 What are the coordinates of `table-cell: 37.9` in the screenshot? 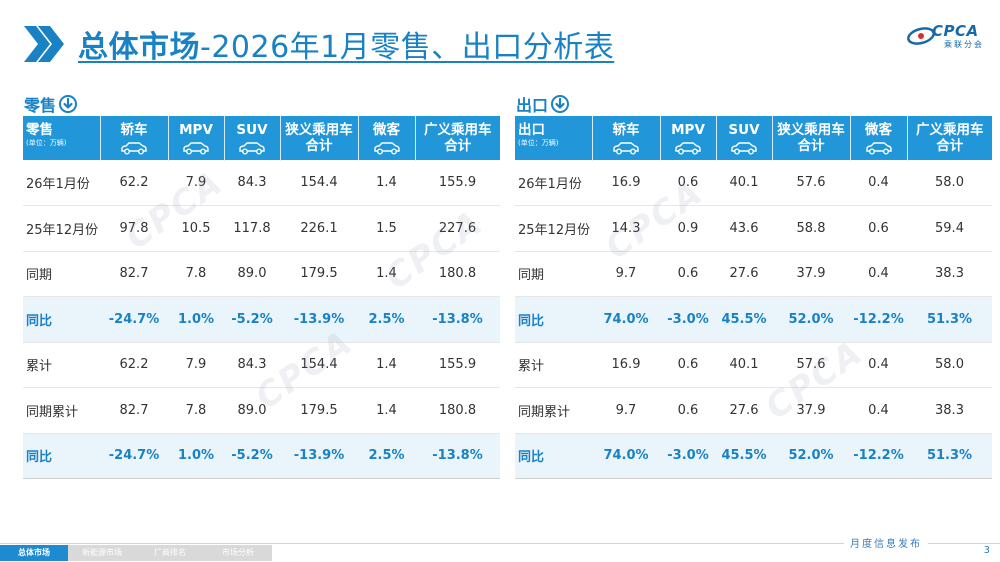 It's located at (811, 273).